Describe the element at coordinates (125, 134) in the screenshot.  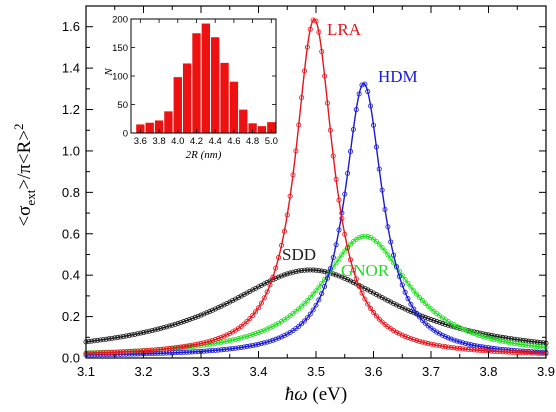
I see `inset-y-tick-label: 0` at that location.